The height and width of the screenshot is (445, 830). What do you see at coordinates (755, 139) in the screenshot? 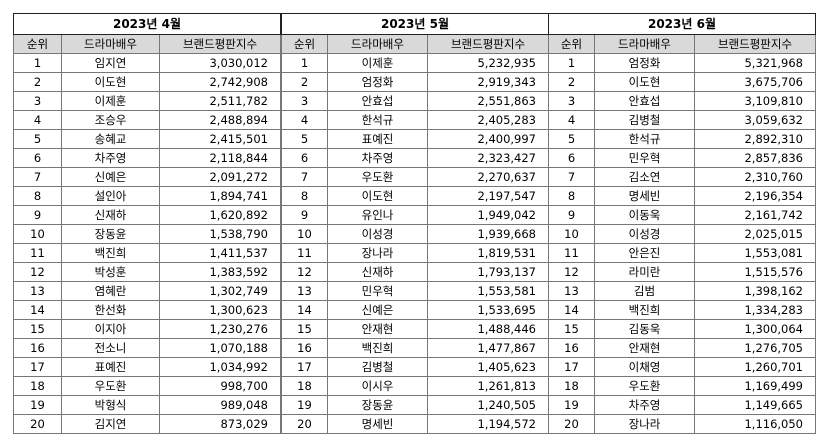
I see `brand-index-cell: 2,892,310` at bounding box center [755, 139].